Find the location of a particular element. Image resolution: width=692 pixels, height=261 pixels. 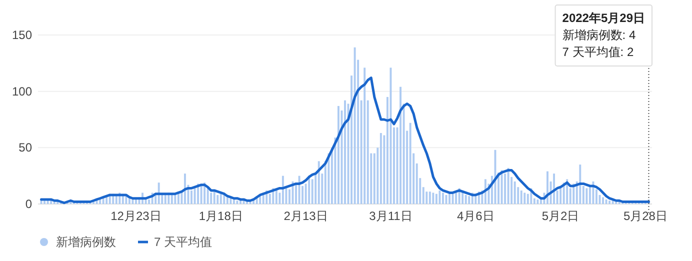

x-tick-label: 5月28日 is located at coordinates (645, 216).